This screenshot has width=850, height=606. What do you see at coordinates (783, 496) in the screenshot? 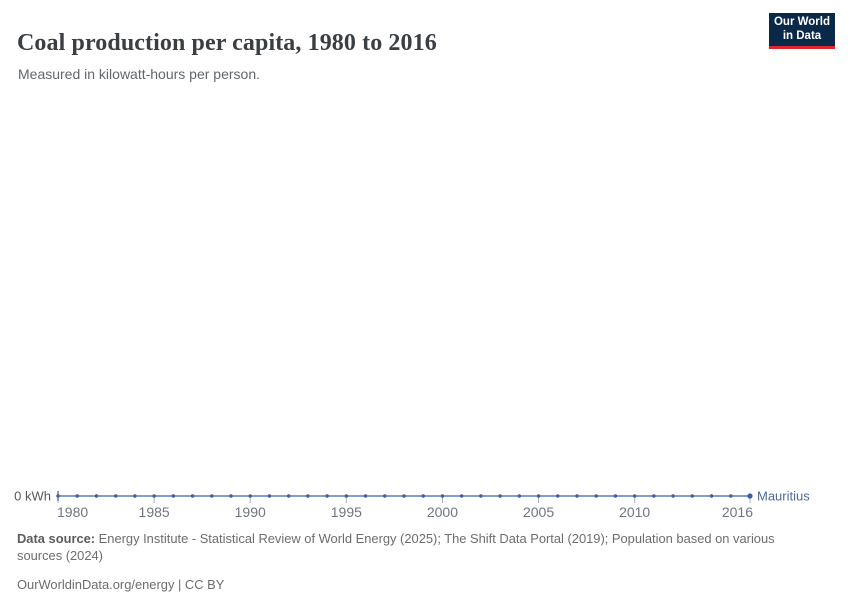
I see `entity-label: Mauritius` at bounding box center [783, 496].